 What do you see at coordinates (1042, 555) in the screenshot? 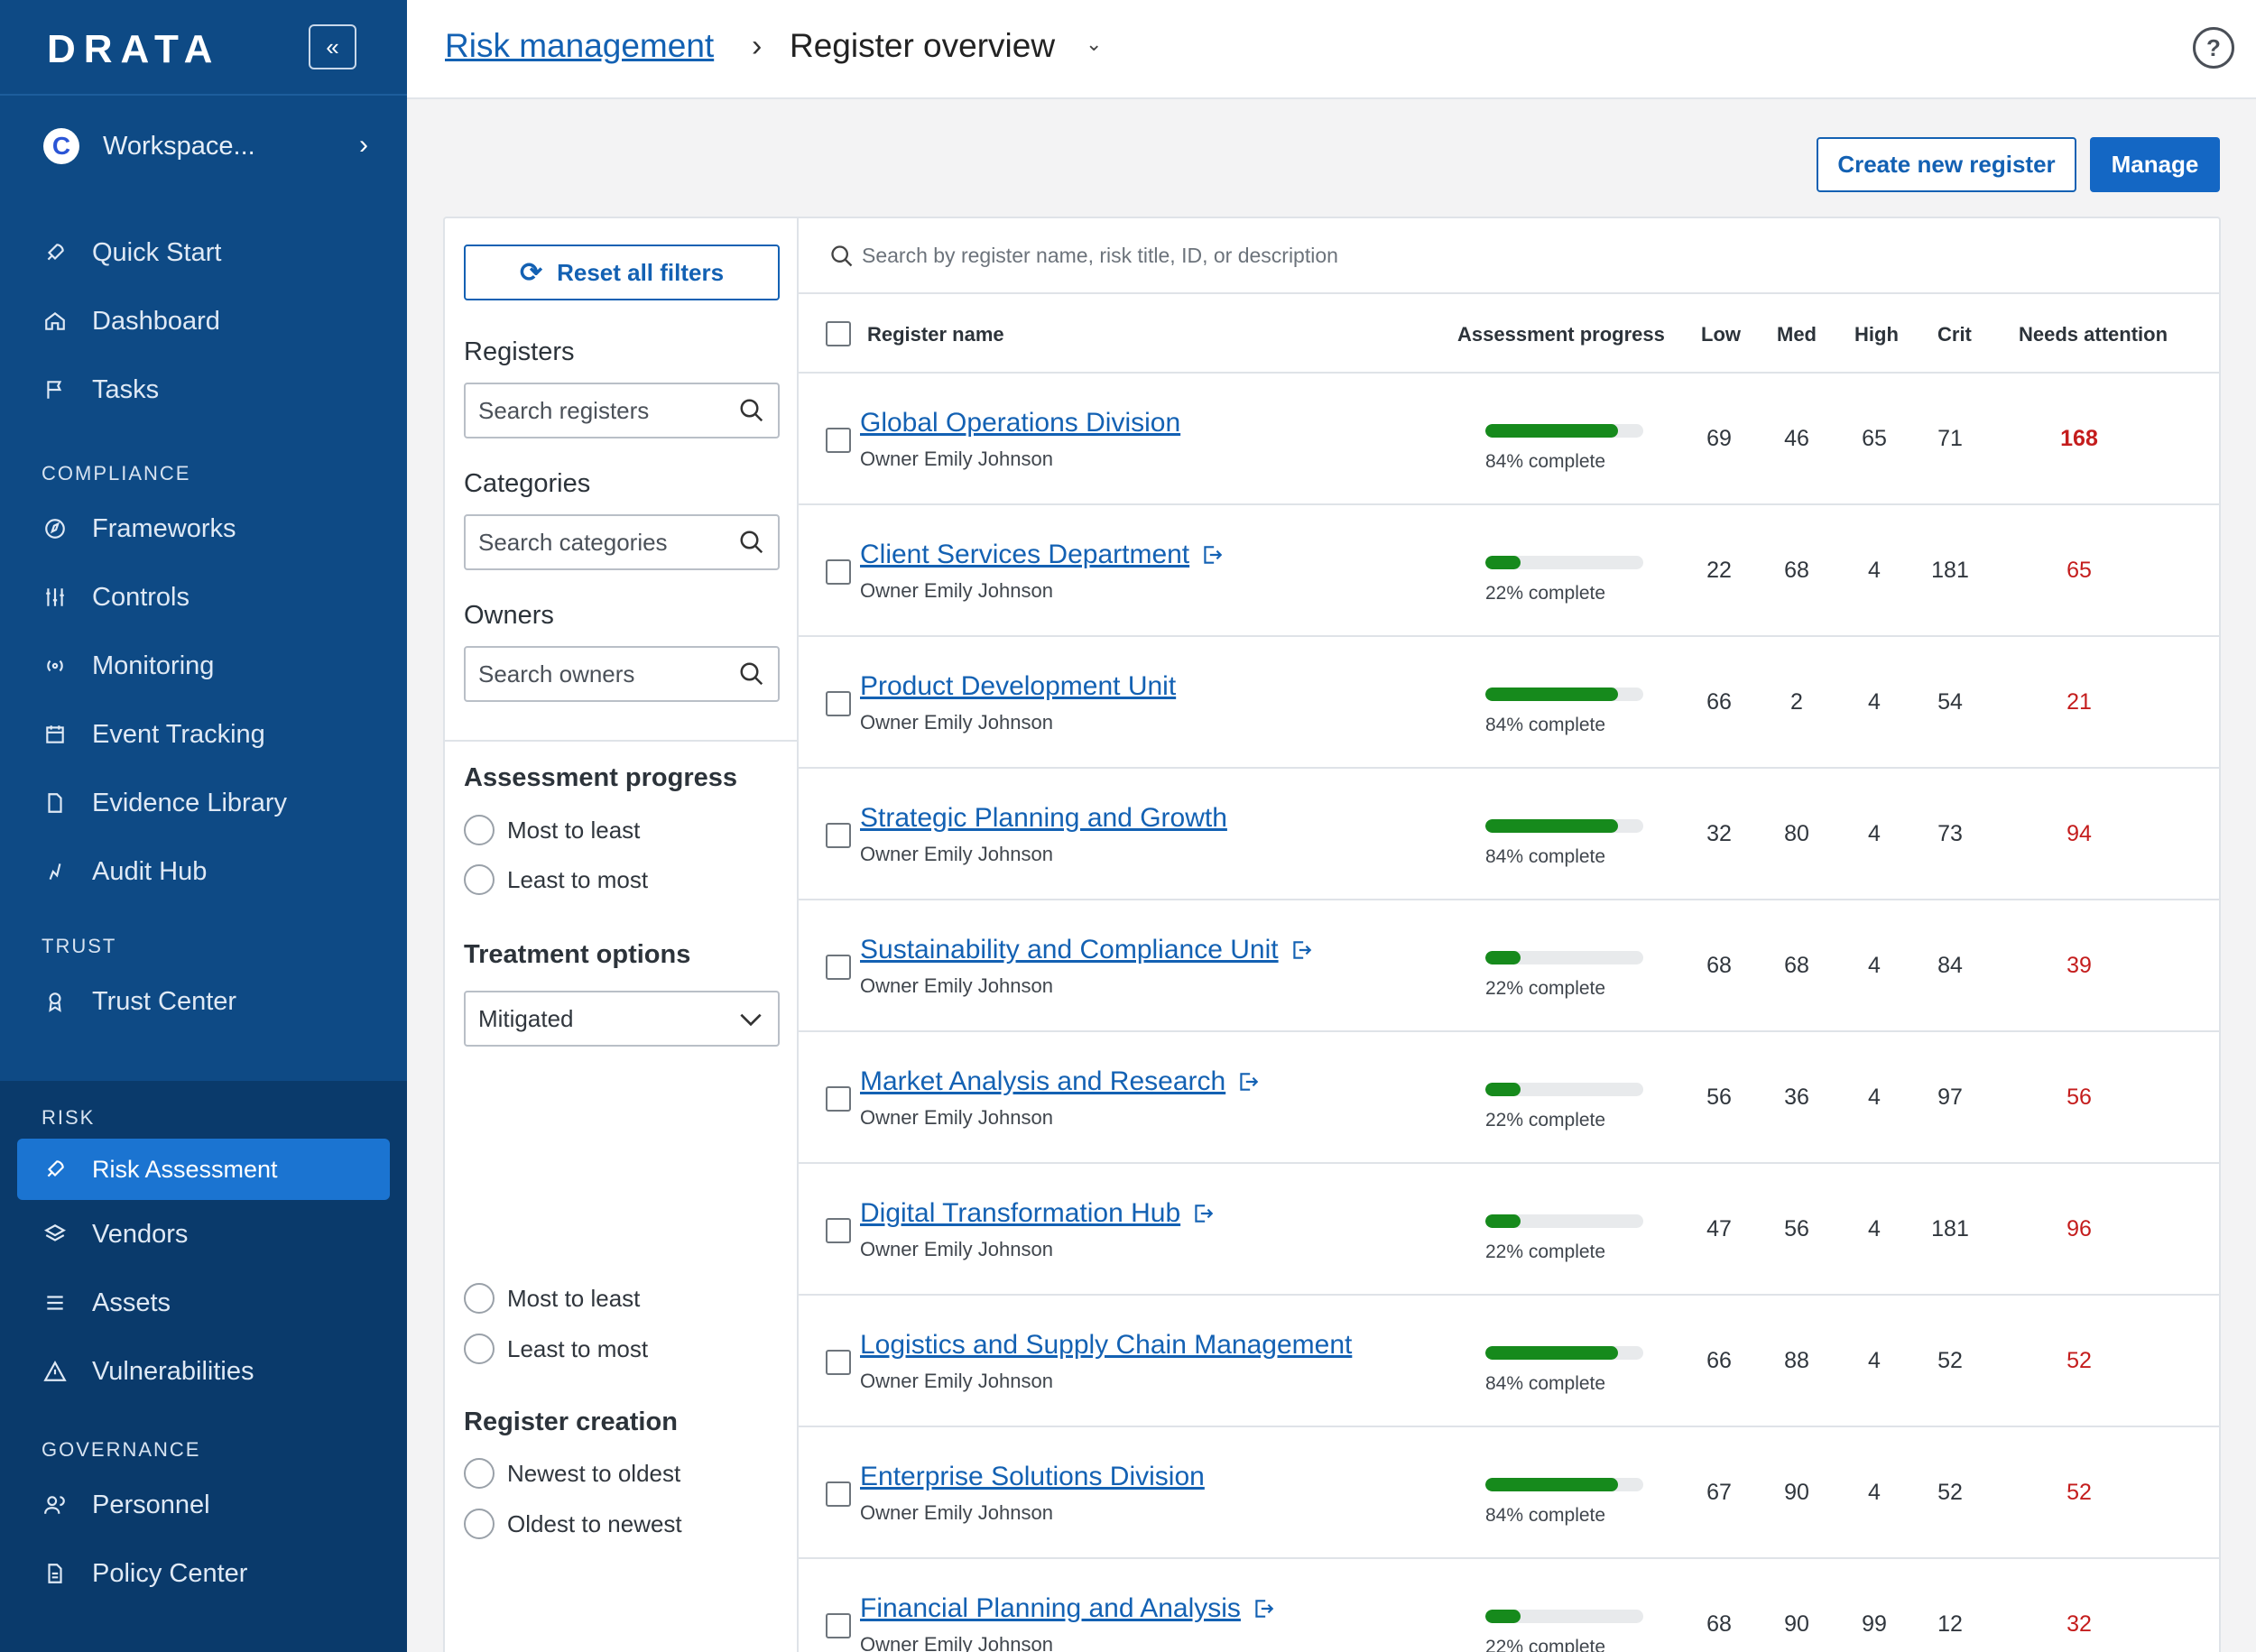
I see `register-name-link: Client Services Department` at bounding box center [1042, 555].